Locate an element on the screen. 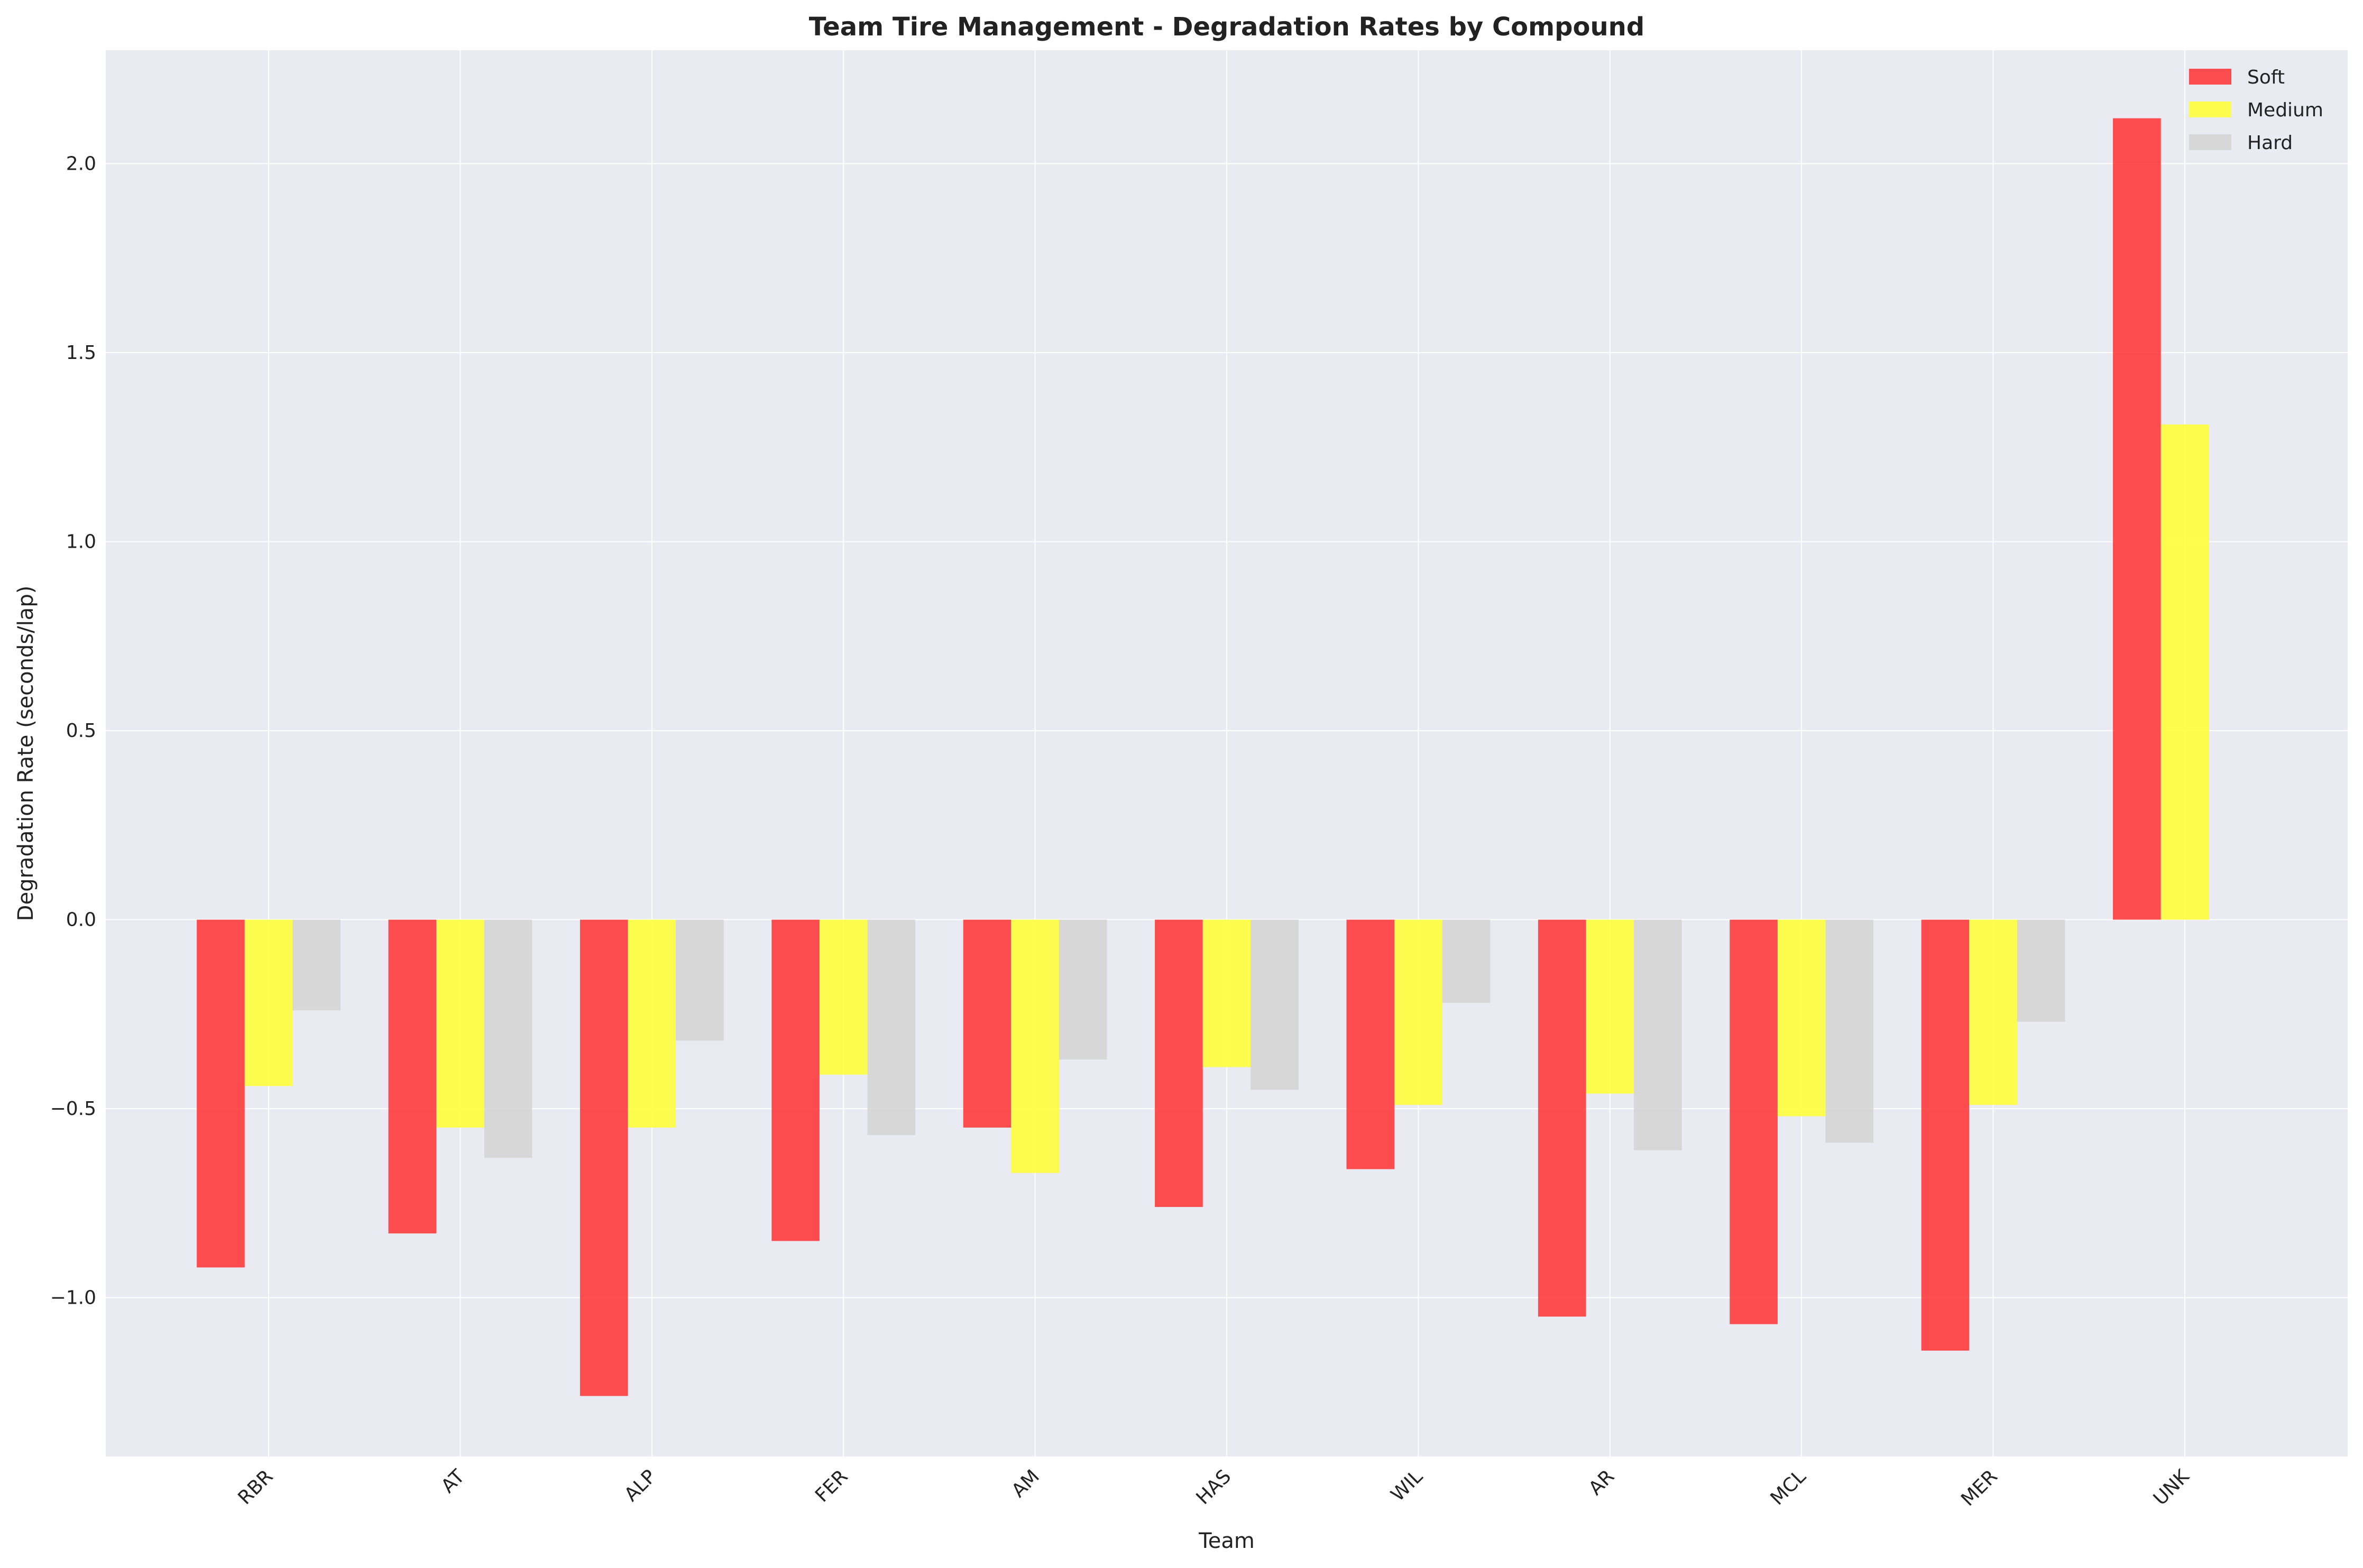  bar-medium-unk is located at coordinates (2185, 672).